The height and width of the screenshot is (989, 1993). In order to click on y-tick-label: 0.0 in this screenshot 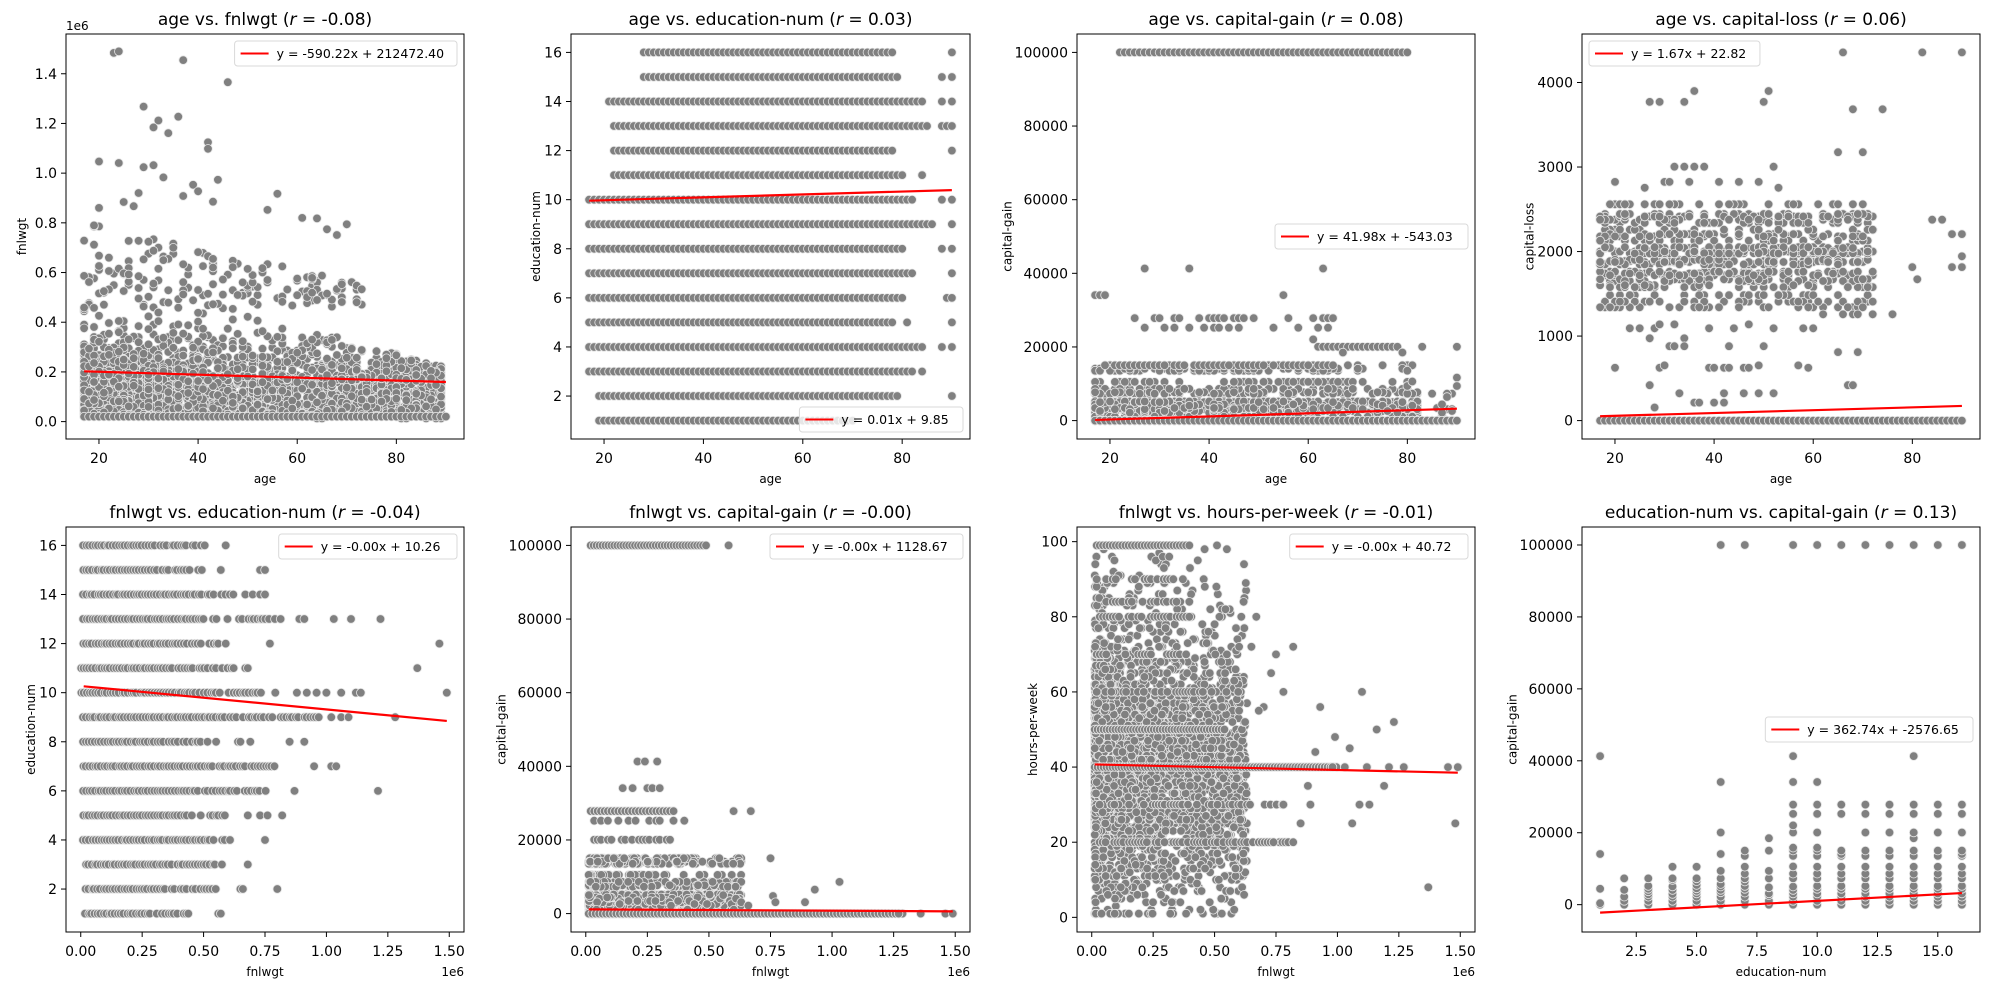, I will do `click(46, 423)`.